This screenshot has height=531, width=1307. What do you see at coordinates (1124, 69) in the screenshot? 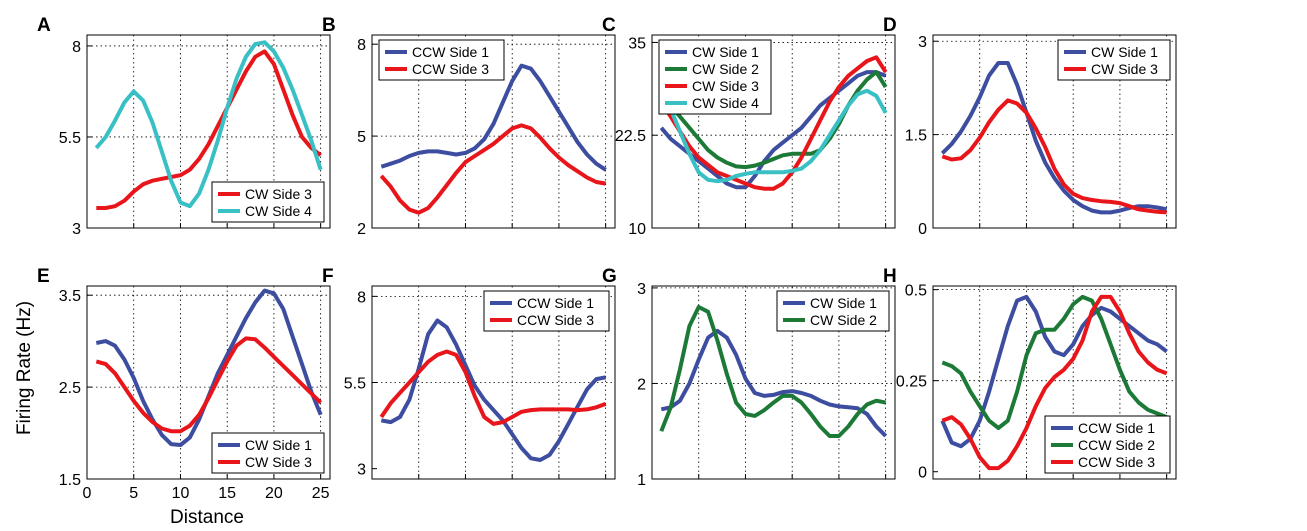
I see `legend-label-d-2: CW Side 3` at bounding box center [1124, 69].